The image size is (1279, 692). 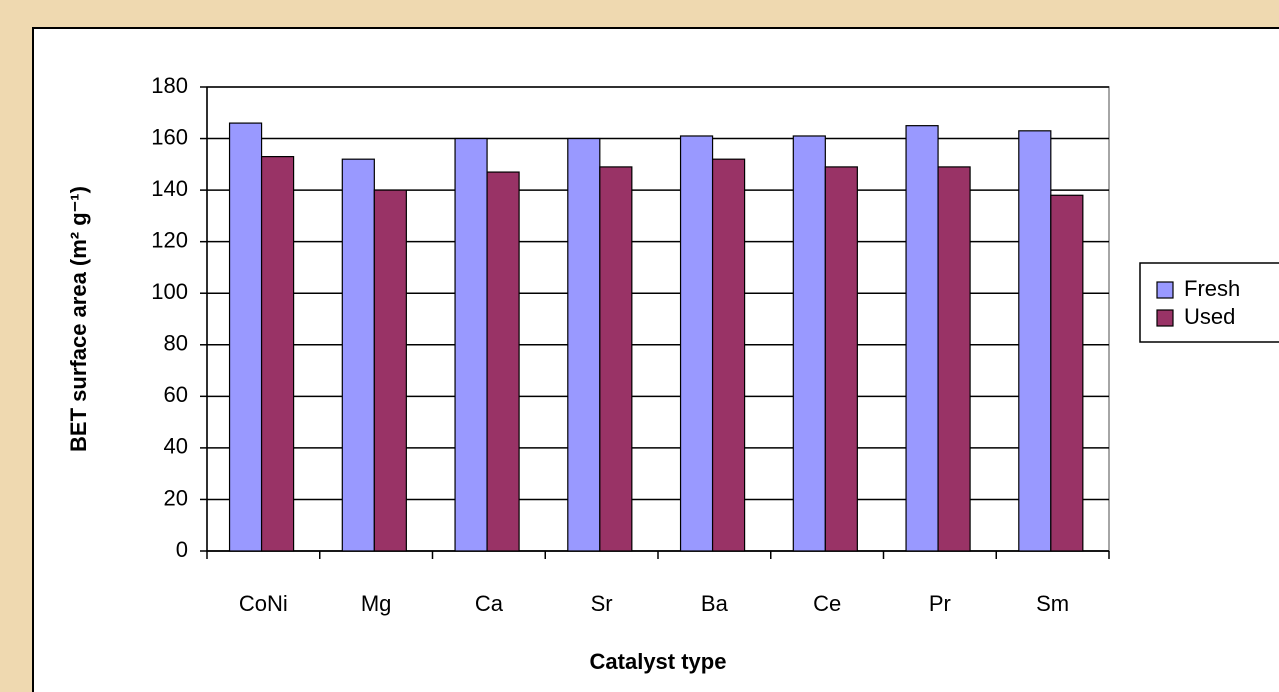 I want to click on x-tick-label: Pr, so click(x=940, y=603).